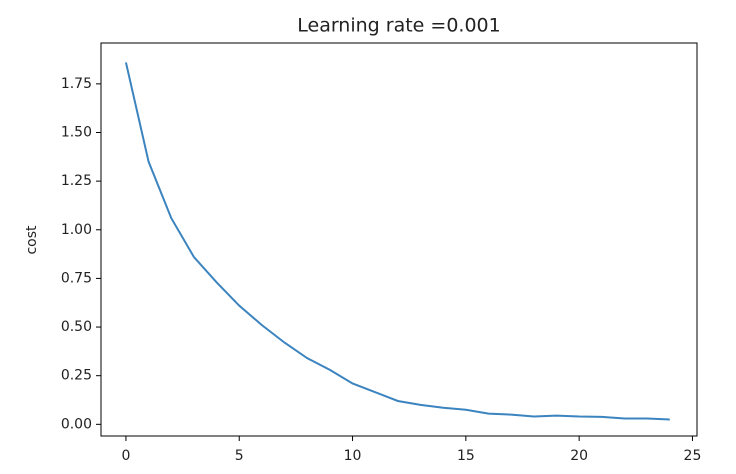  I want to click on chart-title: Learning rate =0.001, so click(398, 26).